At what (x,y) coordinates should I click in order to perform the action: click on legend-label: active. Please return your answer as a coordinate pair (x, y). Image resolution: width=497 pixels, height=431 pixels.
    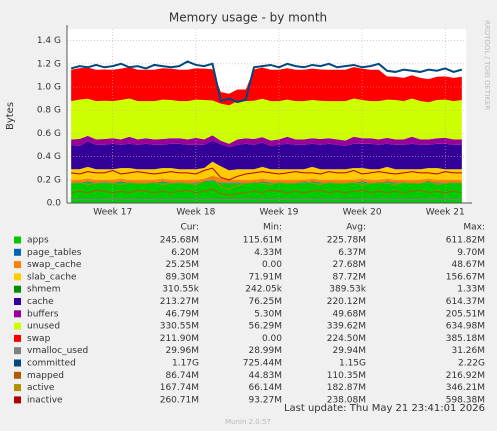
    Looking at the image, I should click on (41, 388).